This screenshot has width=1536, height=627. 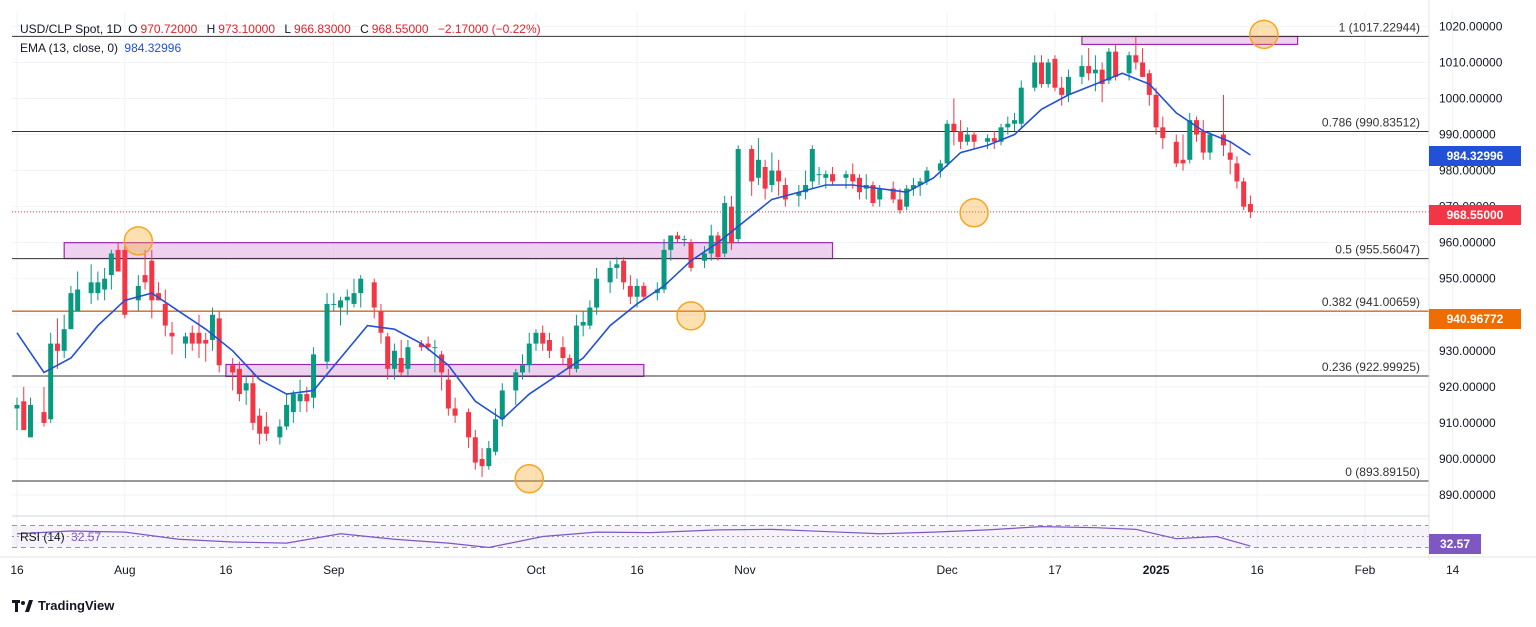 What do you see at coordinates (1455, 544) in the screenshot?
I see `rsi-price-tag: 32.57` at bounding box center [1455, 544].